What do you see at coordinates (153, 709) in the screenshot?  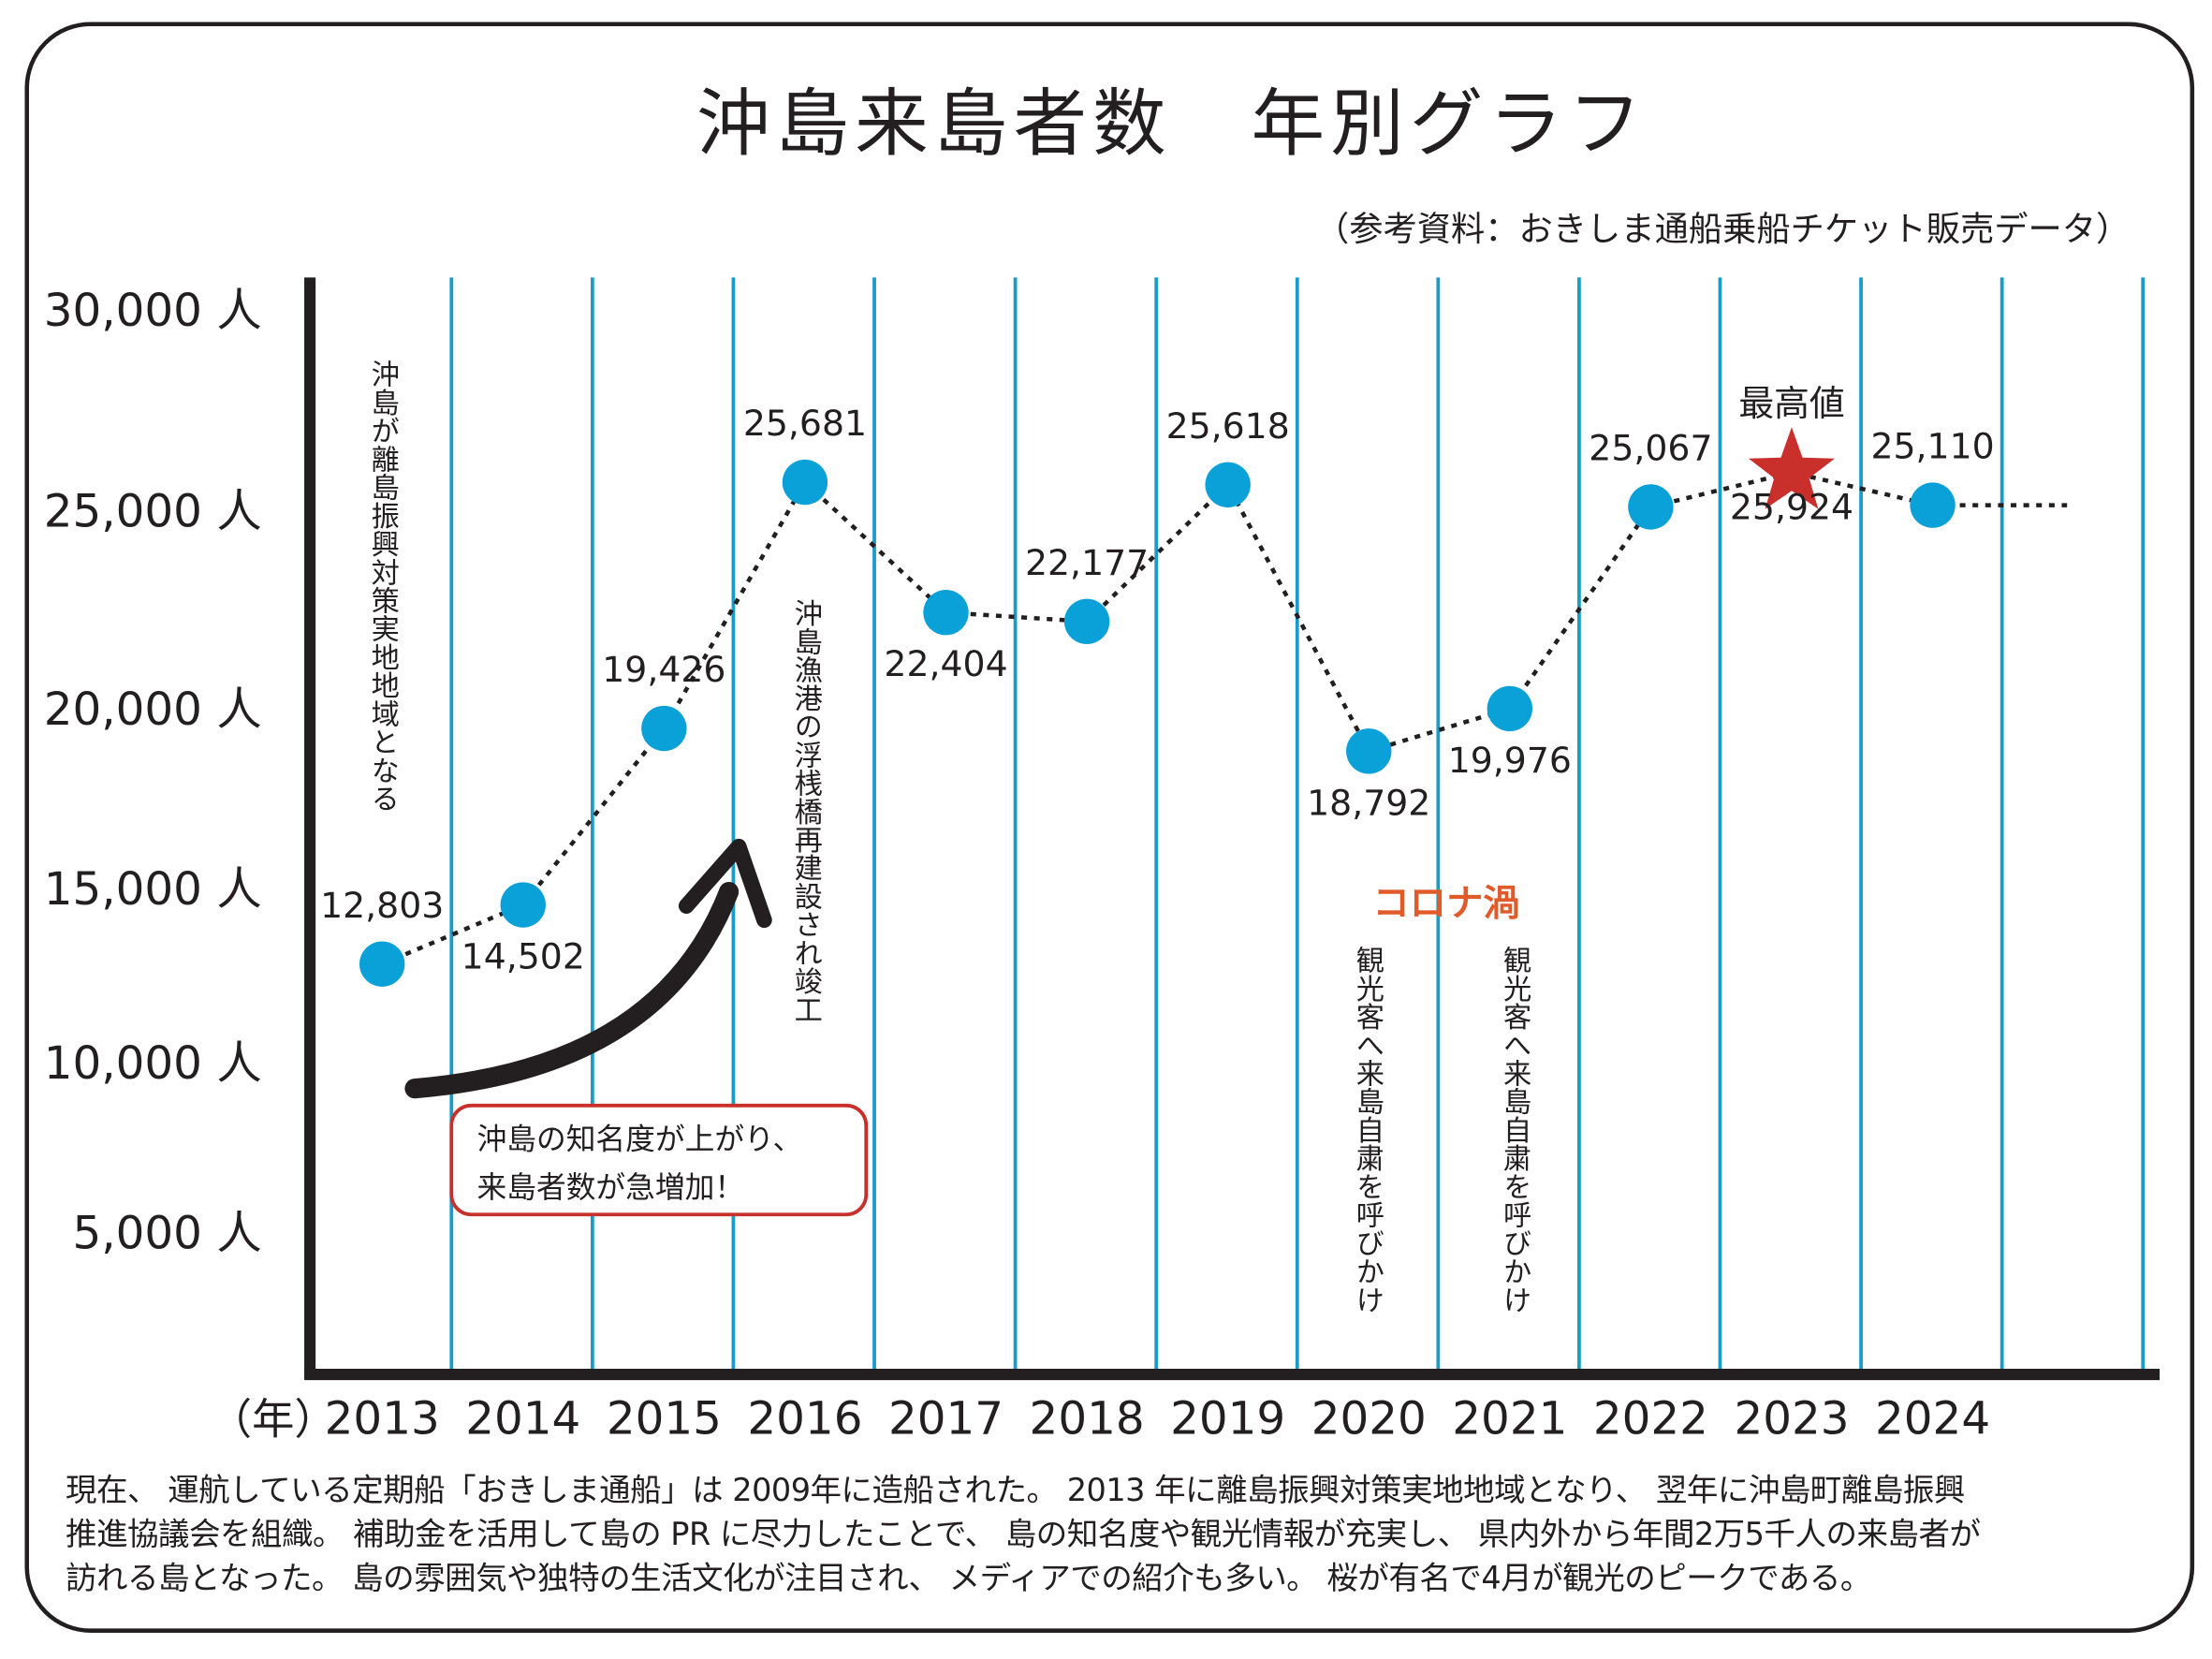 I see `y-tick-label: 20,000 人` at bounding box center [153, 709].